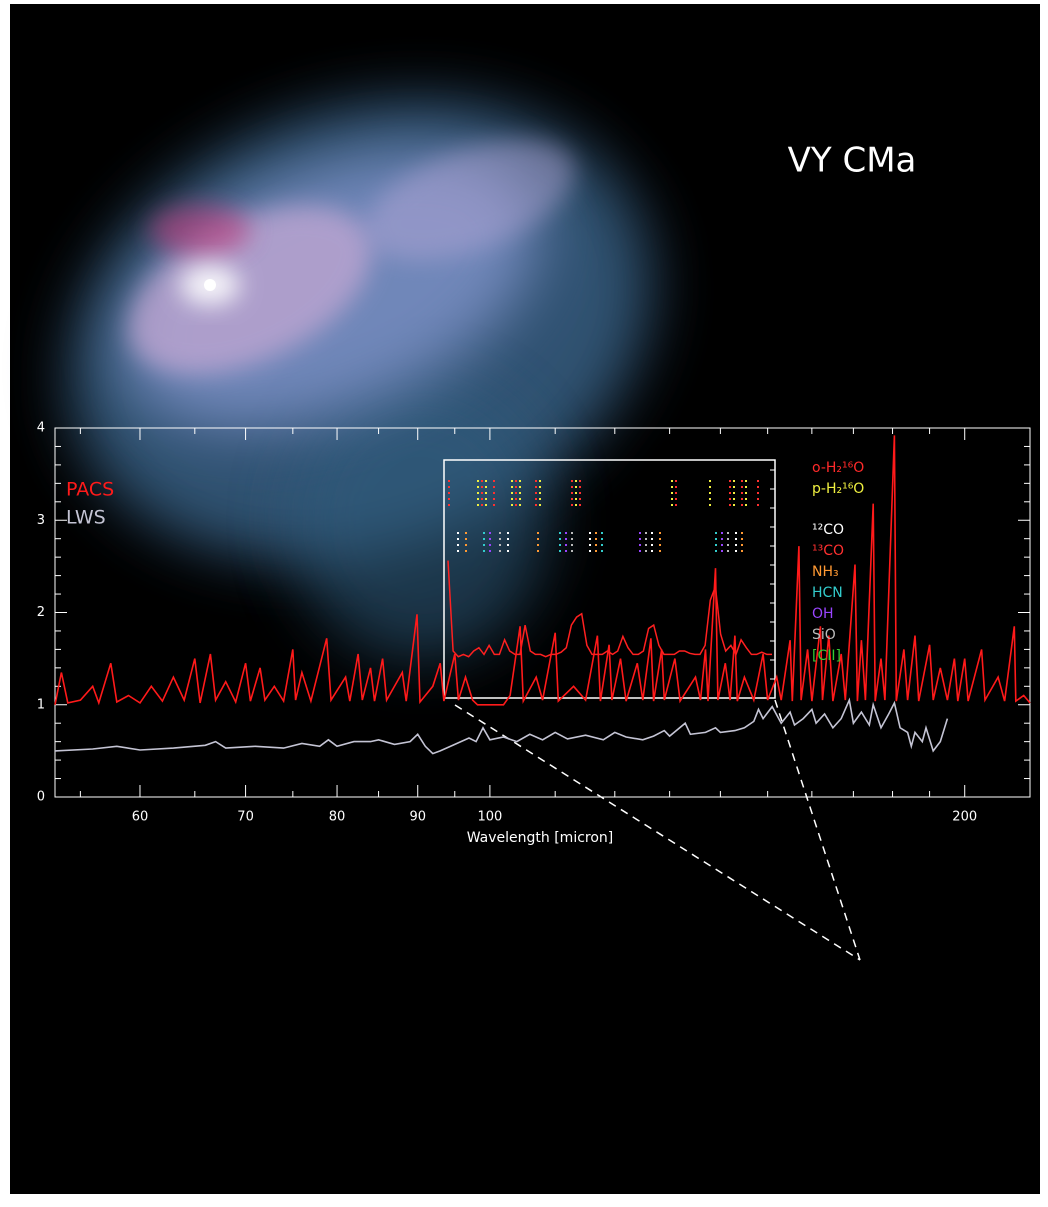 This screenshot has height=1207, width=1048. Describe the element at coordinates (41, 612) in the screenshot. I see `y-tick-label: 2` at that location.